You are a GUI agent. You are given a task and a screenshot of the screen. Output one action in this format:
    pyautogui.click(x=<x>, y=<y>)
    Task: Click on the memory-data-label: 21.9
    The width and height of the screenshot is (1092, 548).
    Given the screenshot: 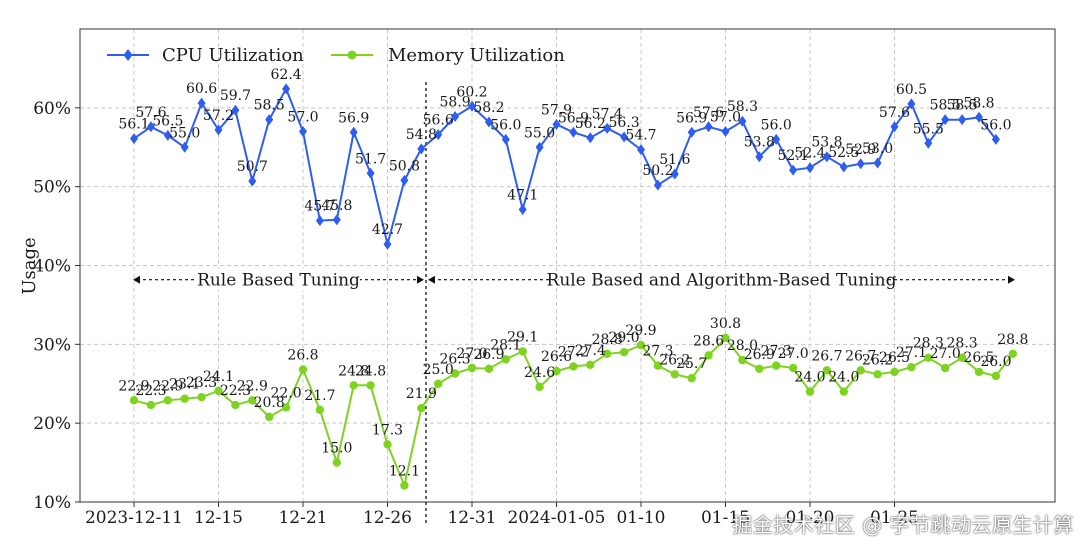 What is the action you would take?
    pyautogui.click(x=421, y=394)
    